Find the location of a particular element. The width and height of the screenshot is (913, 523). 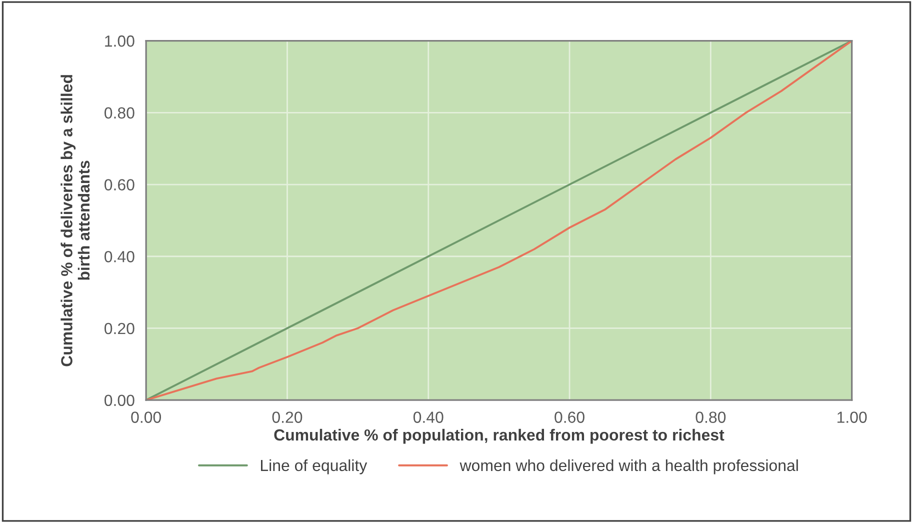

y-tick-label: 0.00 is located at coordinates (119, 400).